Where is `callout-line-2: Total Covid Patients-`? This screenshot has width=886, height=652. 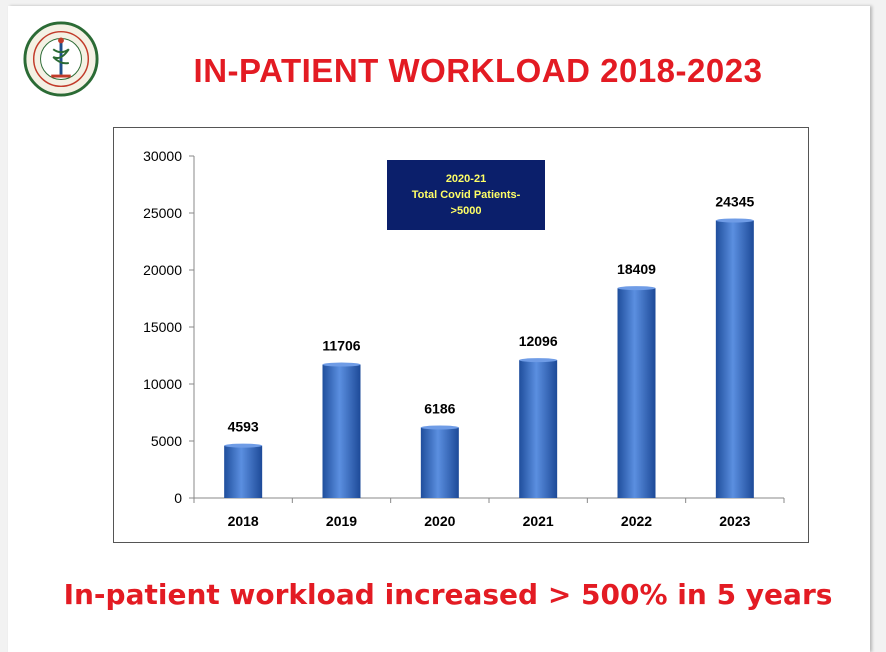
callout-line-2: Total Covid Patients- is located at coordinates (466, 195).